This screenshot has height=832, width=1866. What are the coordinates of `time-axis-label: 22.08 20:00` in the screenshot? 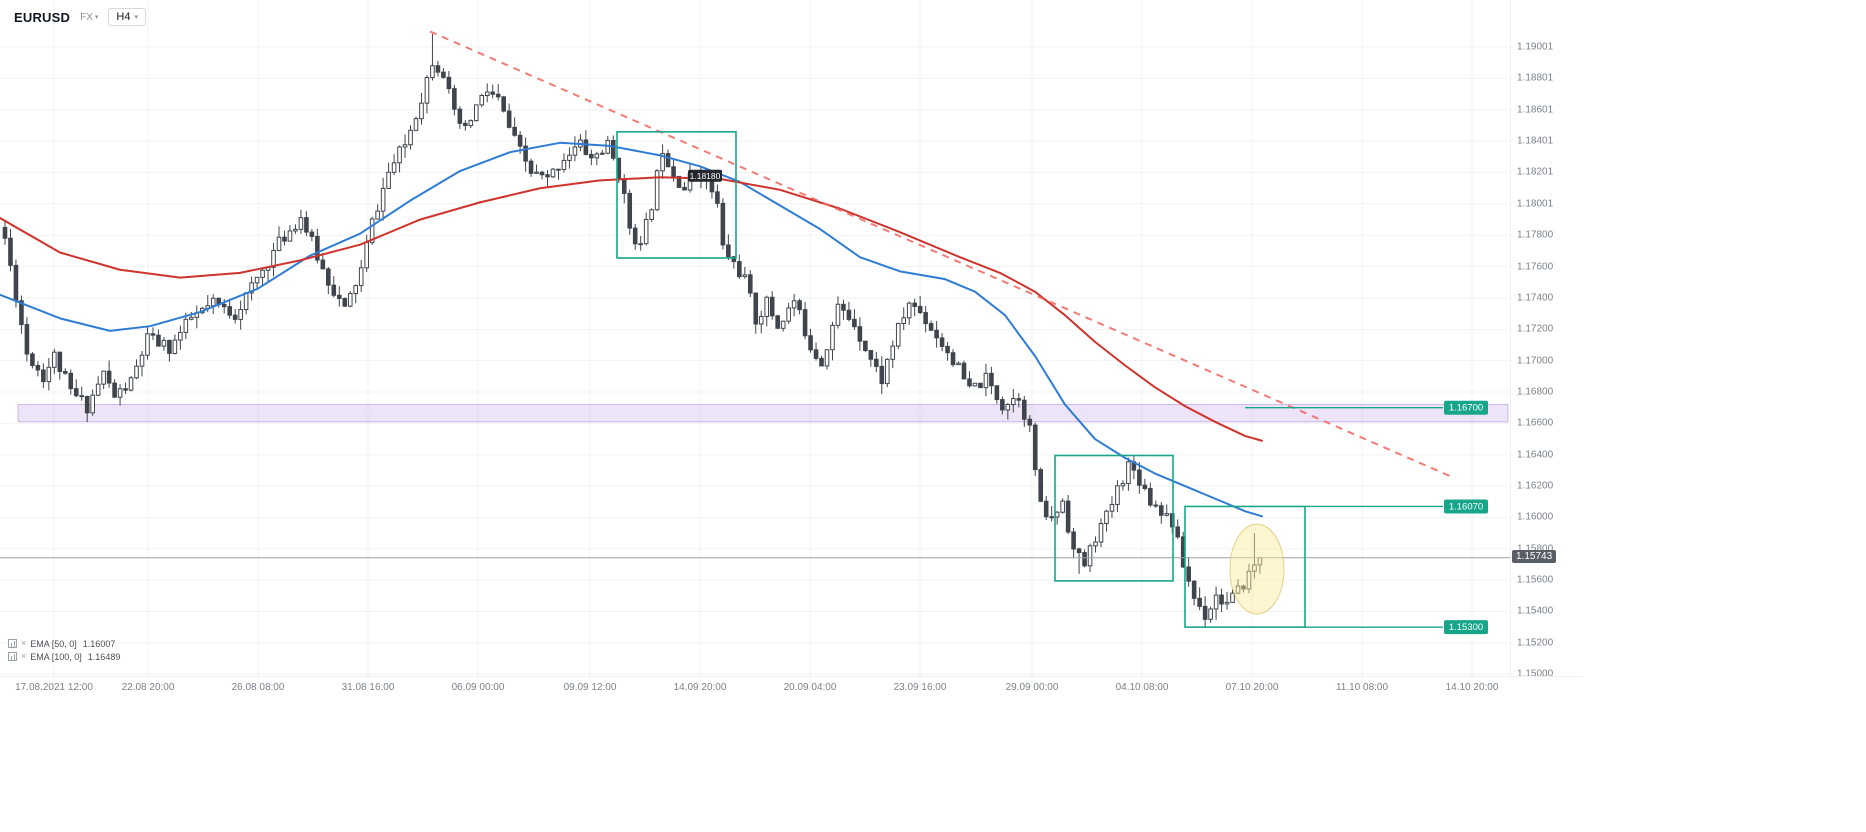 It's located at (148, 687).